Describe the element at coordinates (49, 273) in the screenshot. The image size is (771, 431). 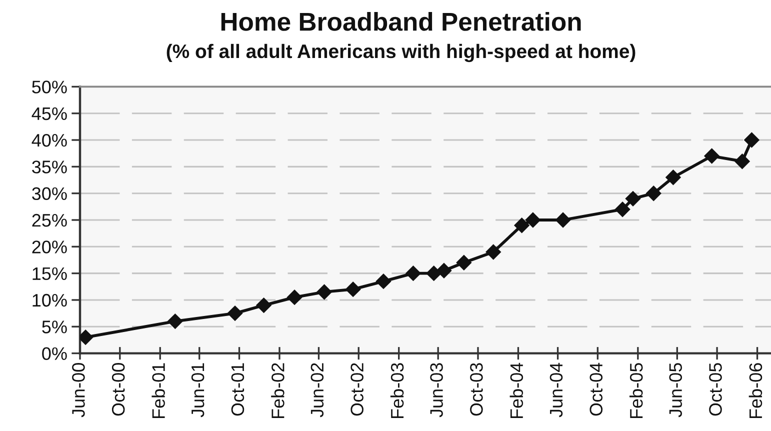
I see `y-tick-label: 15%` at that location.